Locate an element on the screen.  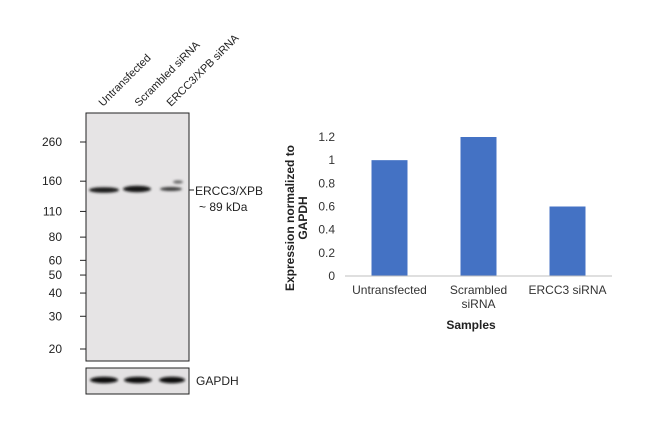
bars is located at coordinates (478, 206).